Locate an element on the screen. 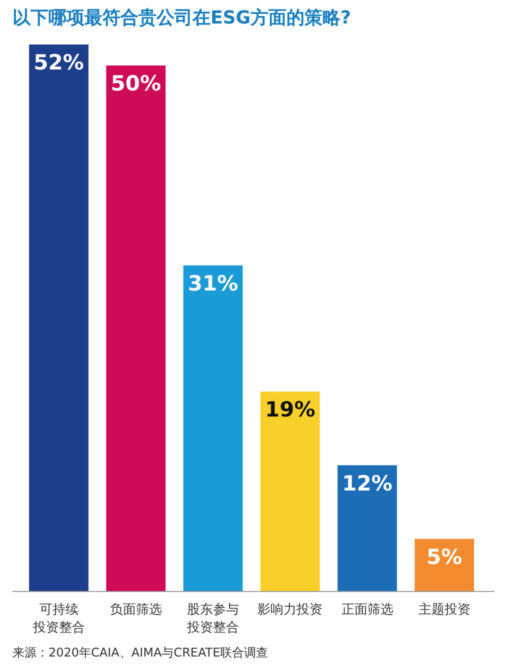 This screenshot has width=506, height=664. x-tick-label: 主题投资 is located at coordinates (444, 610).